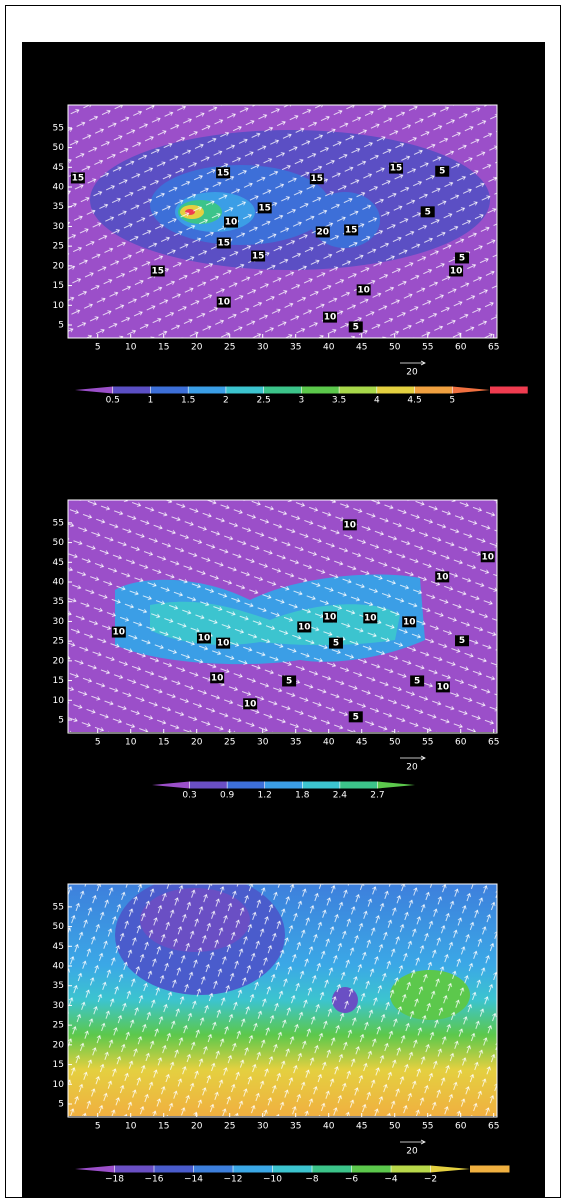 Image resolution: width=566 pixels, height=1203 pixels. I want to click on y-tick-label: 10, so click(59, 1085).